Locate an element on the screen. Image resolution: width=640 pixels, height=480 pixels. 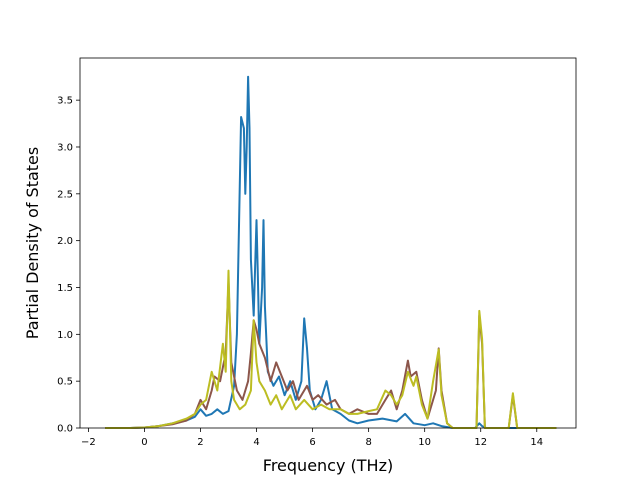
x-tick-label: 12 is located at coordinates (480, 442).